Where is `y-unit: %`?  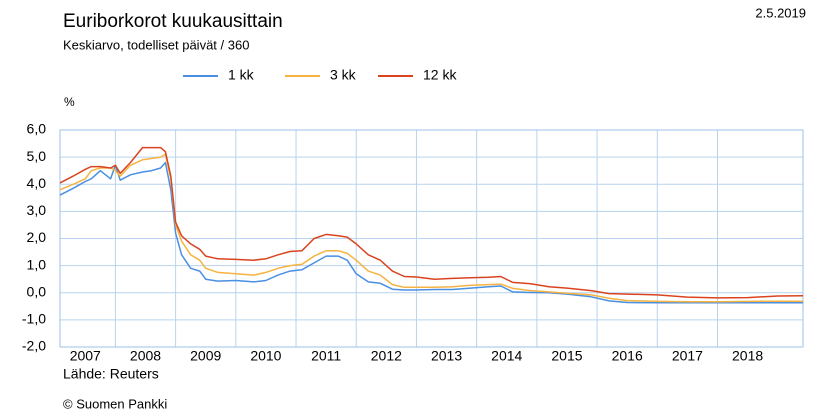 y-unit: % is located at coordinates (69, 102).